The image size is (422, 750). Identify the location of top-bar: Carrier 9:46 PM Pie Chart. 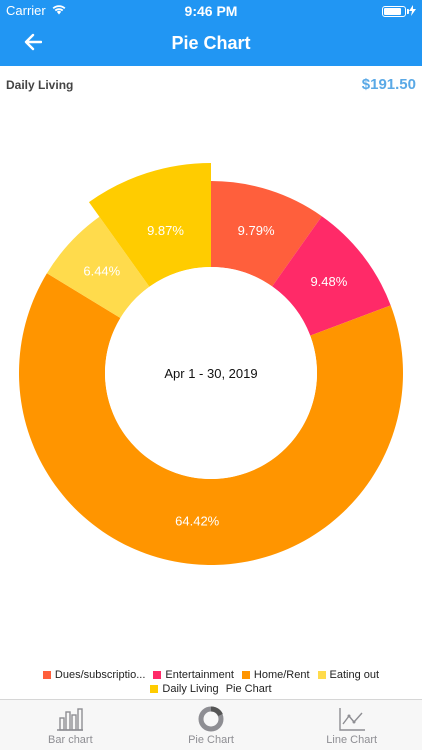
(211, 33).